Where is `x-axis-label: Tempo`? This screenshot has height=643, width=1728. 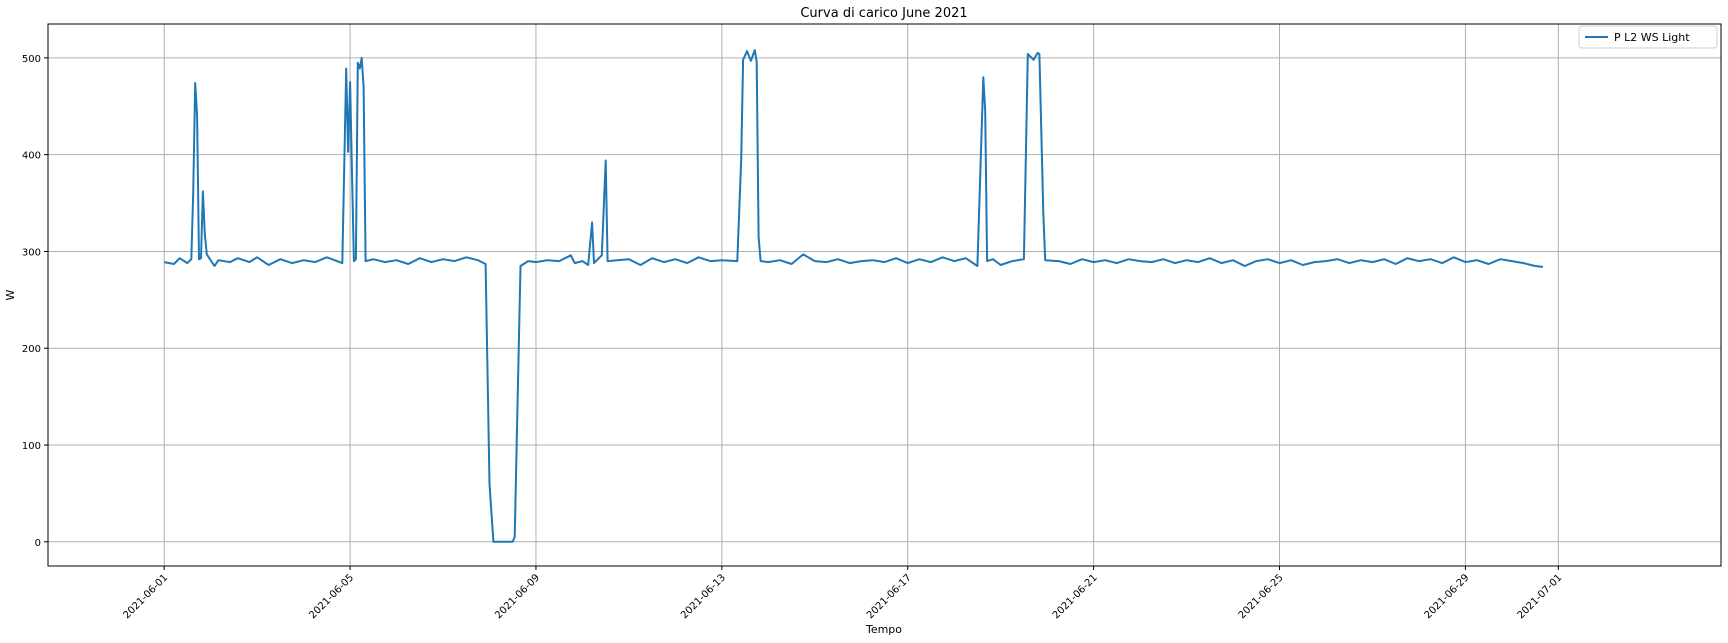 x-axis-label: Tempo is located at coordinates (883, 629).